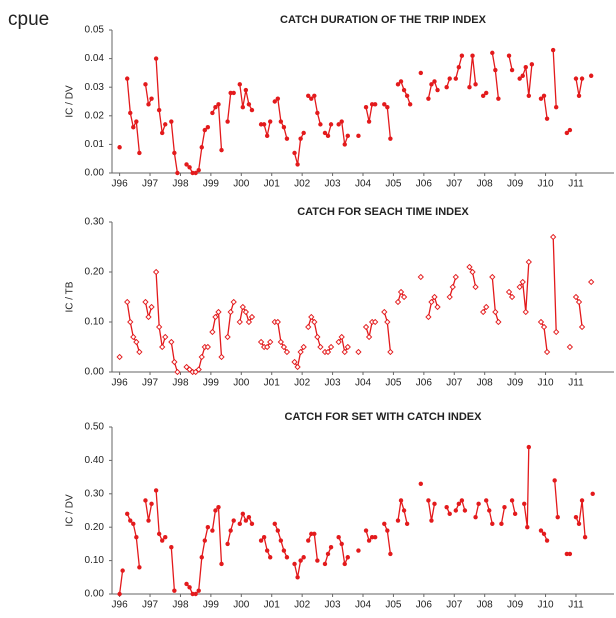 The image size is (616, 618). Describe the element at coordinates (393, 184) in the screenshot. I see `x-tick-label: J05` at that location.